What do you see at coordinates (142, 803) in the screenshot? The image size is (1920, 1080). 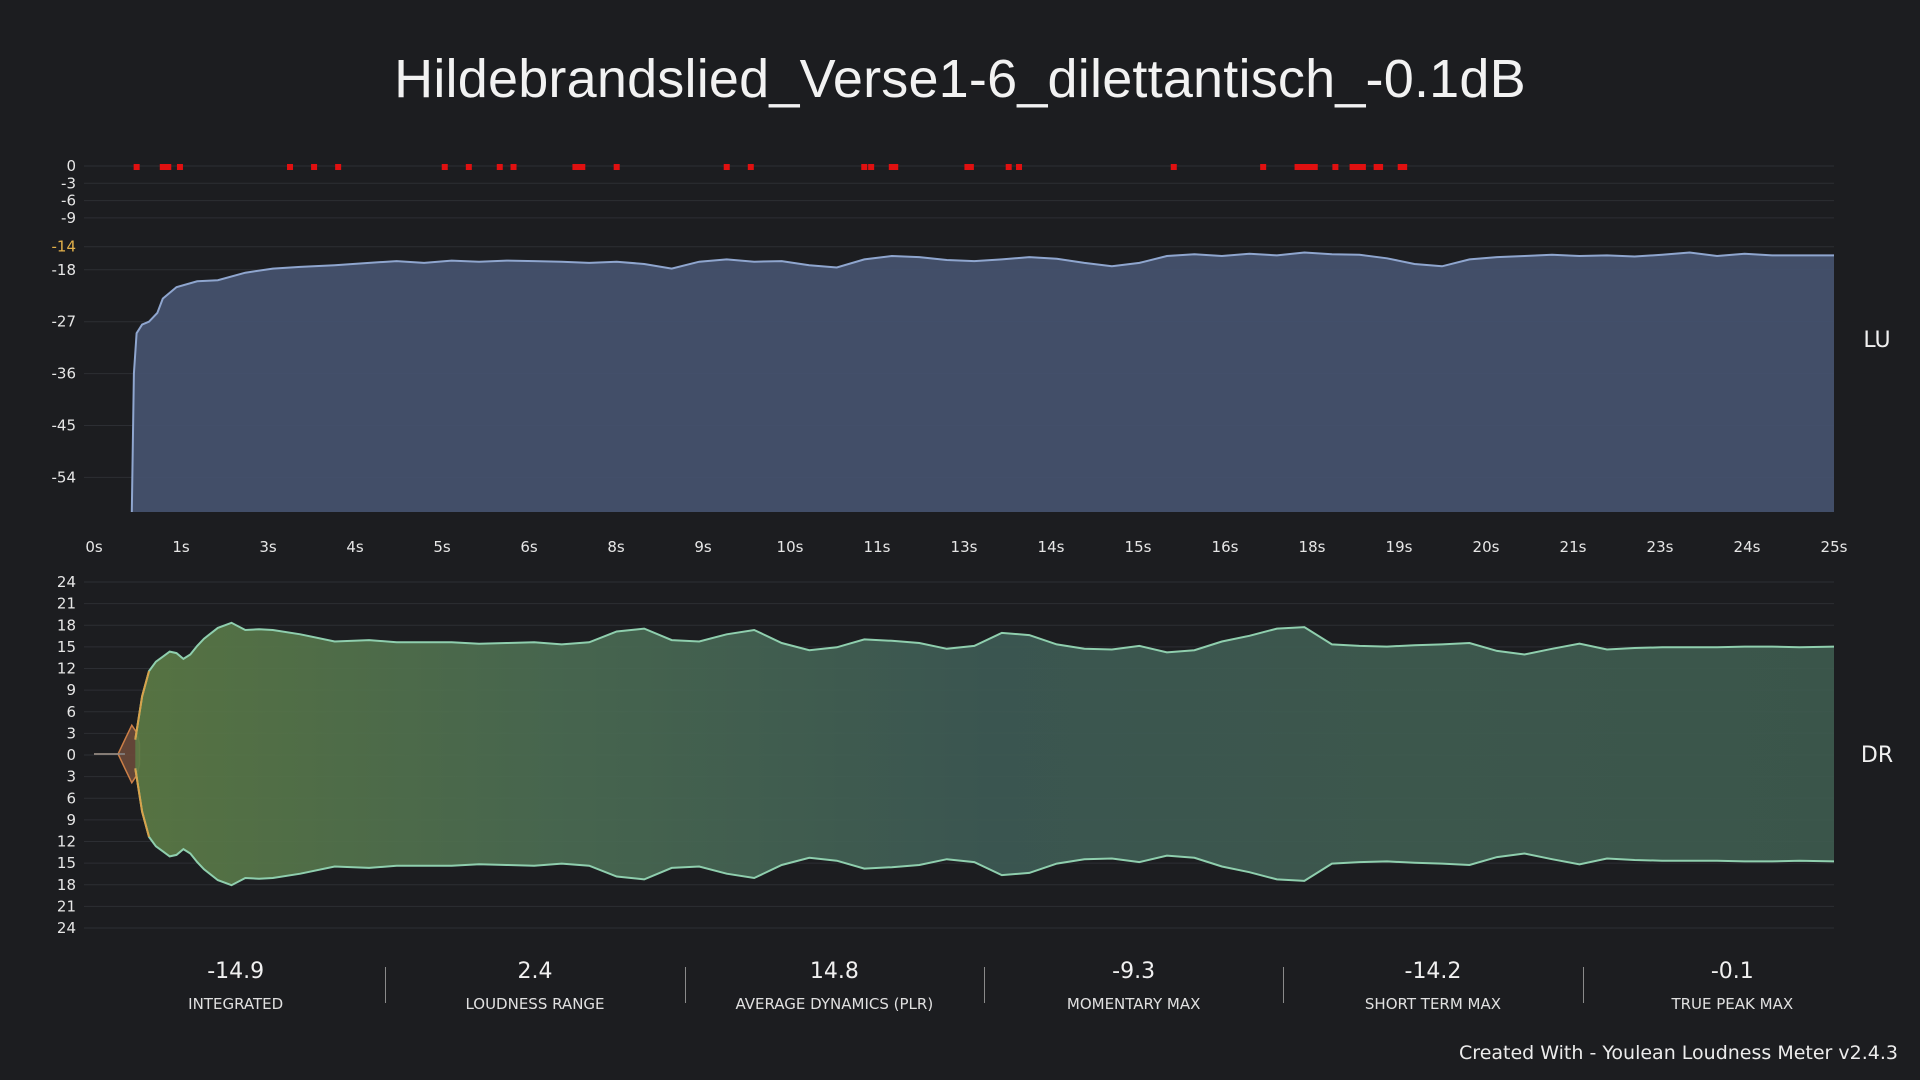 I see `dr-attack-edge-bottom` at bounding box center [142, 803].